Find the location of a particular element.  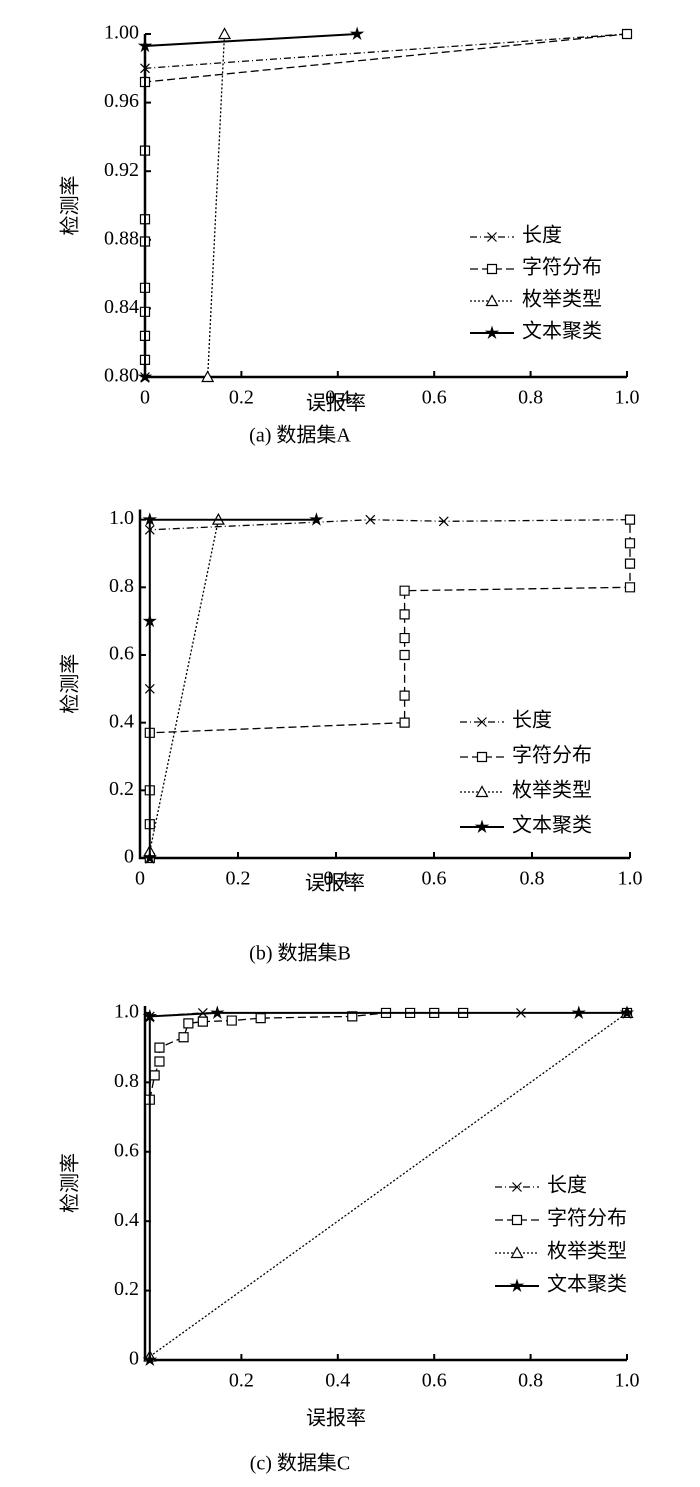

y-tick-label: 0.92 is located at coordinates (121, 170).